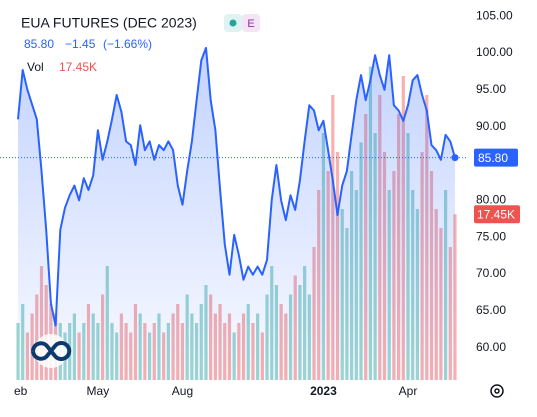  What do you see at coordinates (491, 236) in the screenshot?
I see `y-tick-label: 75.00` at bounding box center [491, 236].